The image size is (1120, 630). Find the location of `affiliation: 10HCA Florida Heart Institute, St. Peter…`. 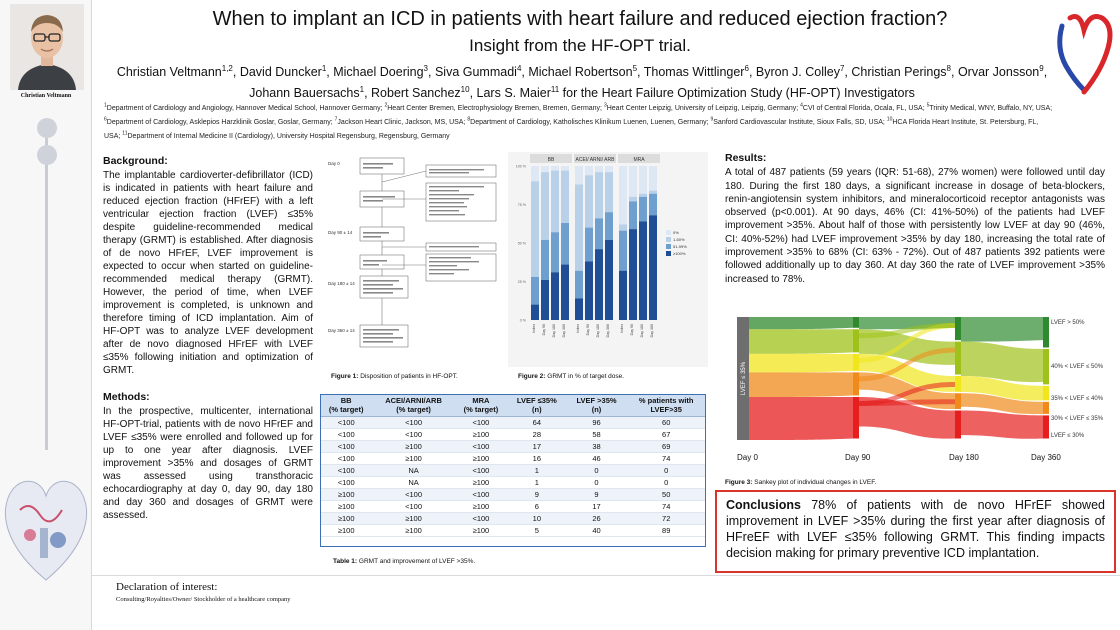

affiliation: 10HCA Florida Heart Institute, St. Peter… is located at coordinates (571, 128).